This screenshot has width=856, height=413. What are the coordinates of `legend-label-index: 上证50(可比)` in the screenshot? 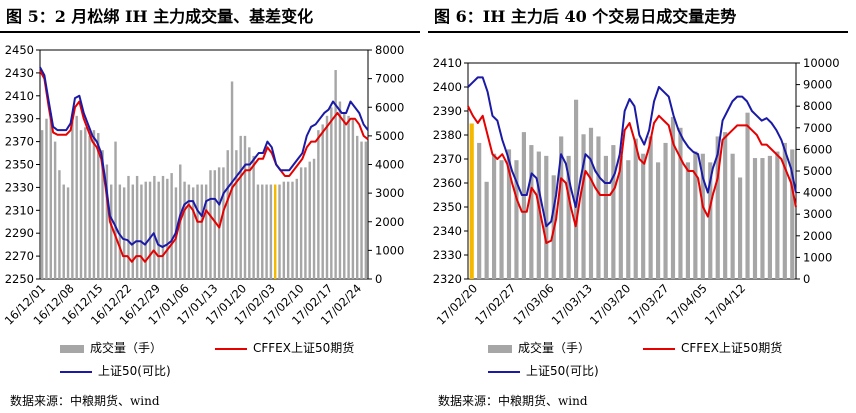 It's located at (562, 371).